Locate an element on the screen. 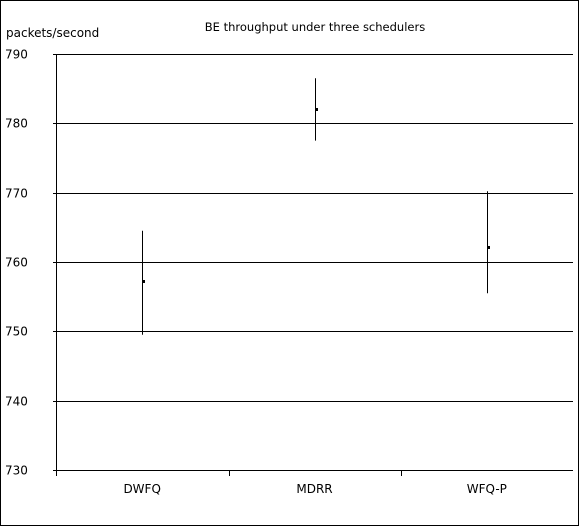 Image resolution: width=579 pixels, height=526 pixels. y-tick-label: 780 is located at coordinates (16, 124).